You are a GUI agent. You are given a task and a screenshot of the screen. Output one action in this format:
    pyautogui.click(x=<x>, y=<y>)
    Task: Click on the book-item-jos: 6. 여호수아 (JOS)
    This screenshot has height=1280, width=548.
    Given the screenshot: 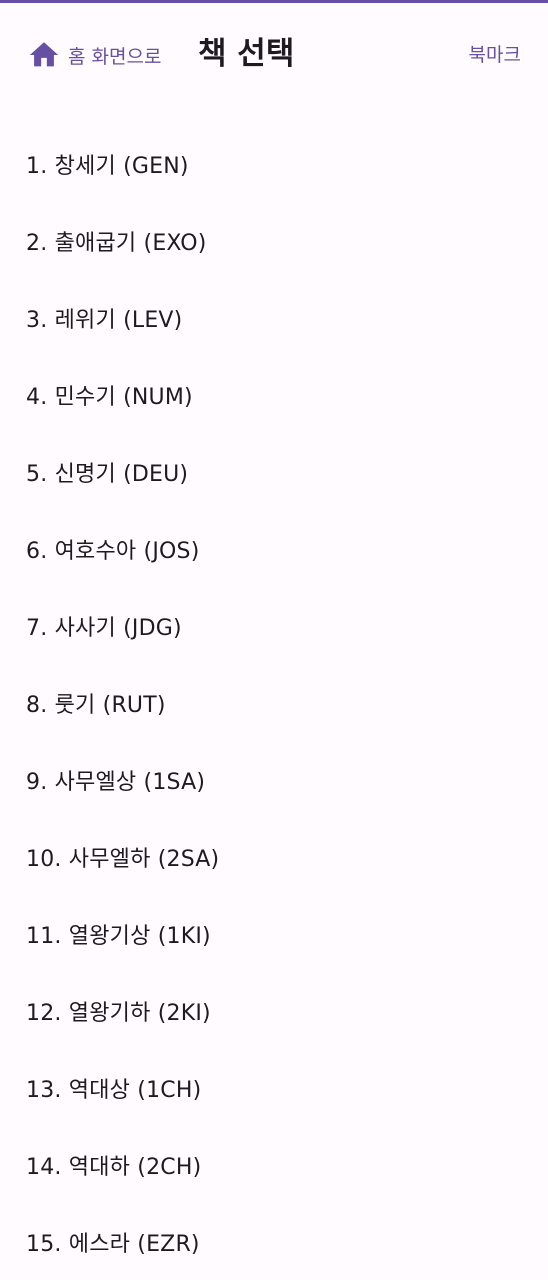 What is the action you would take?
    pyautogui.click(x=113, y=551)
    